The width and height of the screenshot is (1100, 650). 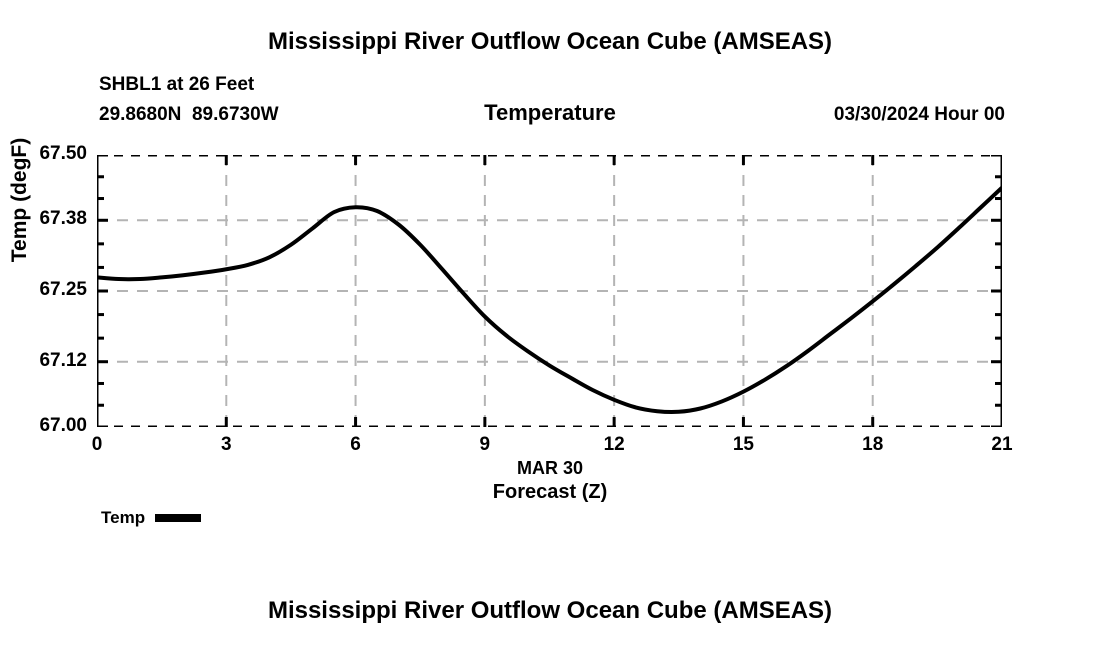 What do you see at coordinates (550, 112) in the screenshot?
I see `variable-title: Temperature` at bounding box center [550, 112].